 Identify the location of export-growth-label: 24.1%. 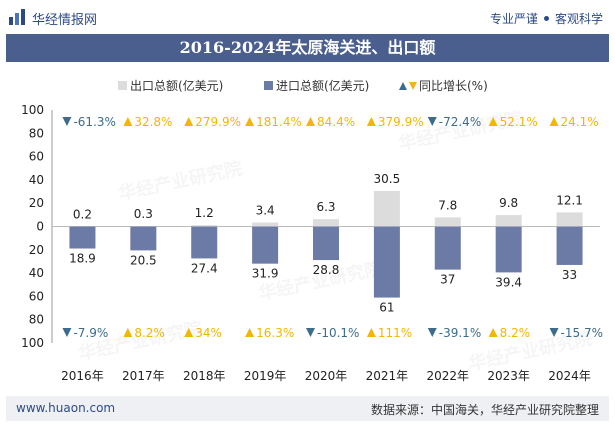
(580, 122).